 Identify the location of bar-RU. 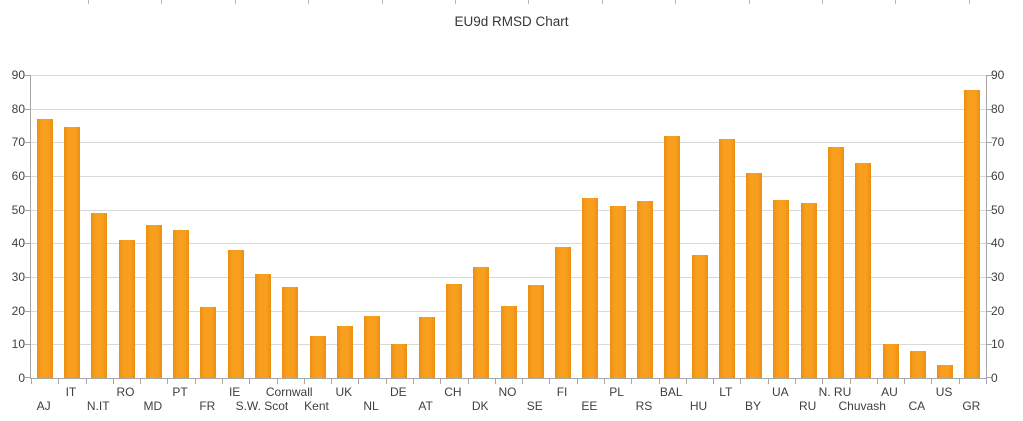
(809, 290).